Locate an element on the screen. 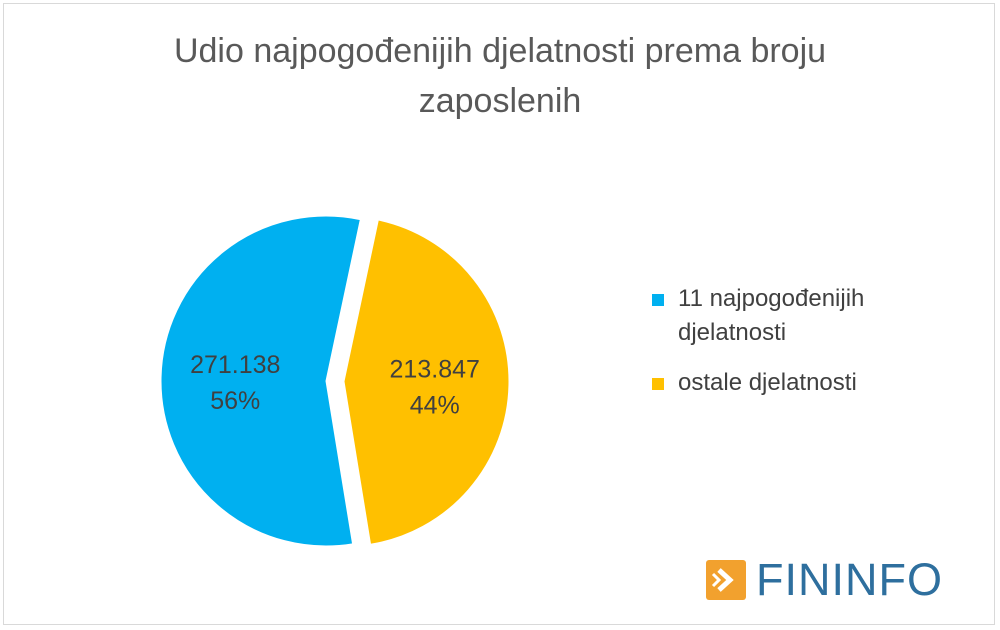  arrow-right-icon is located at coordinates (726, 580).